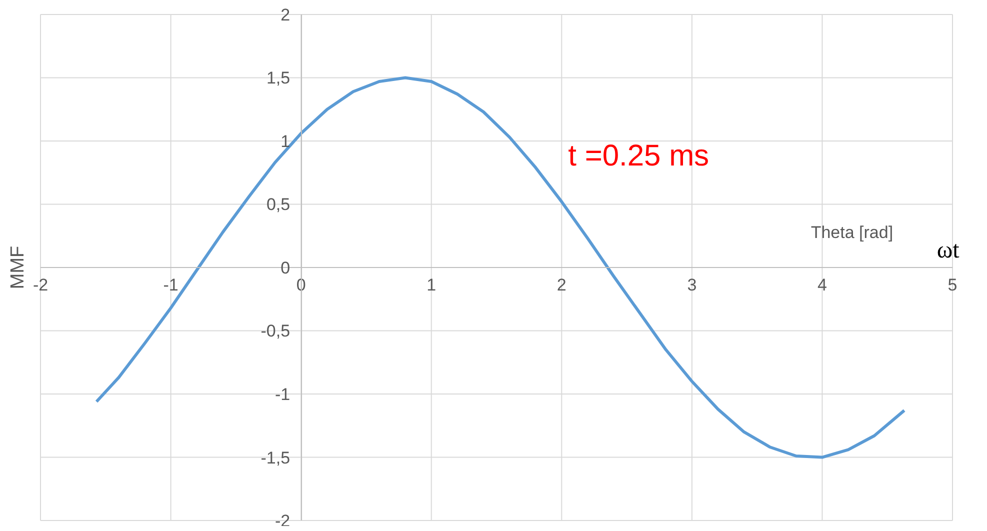  I want to click on x-tick-label: 4, so click(822, 284).